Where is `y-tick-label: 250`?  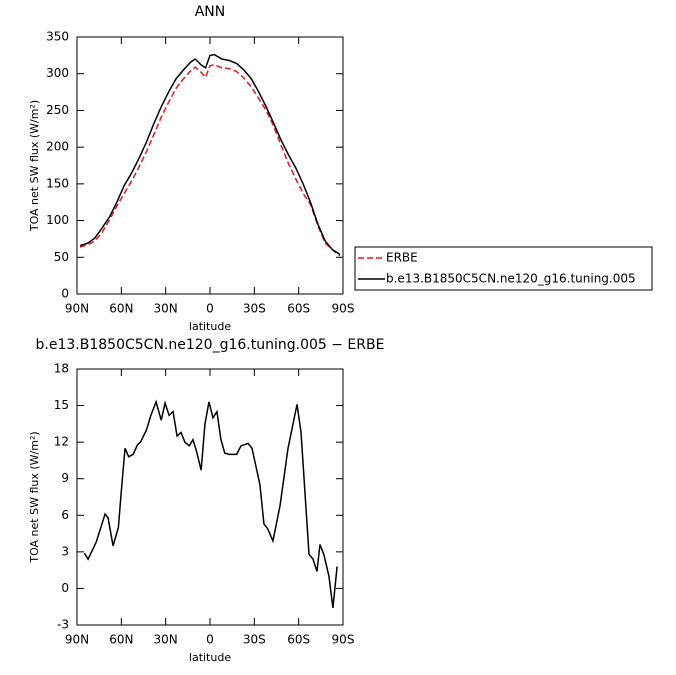 y-tick-label: 250 is located at coordinates (57, 110).